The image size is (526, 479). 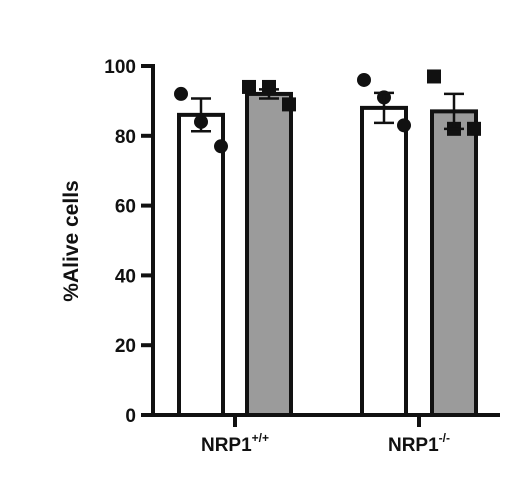 I want to click on error-bars-layer, so click(x=327, y=110).